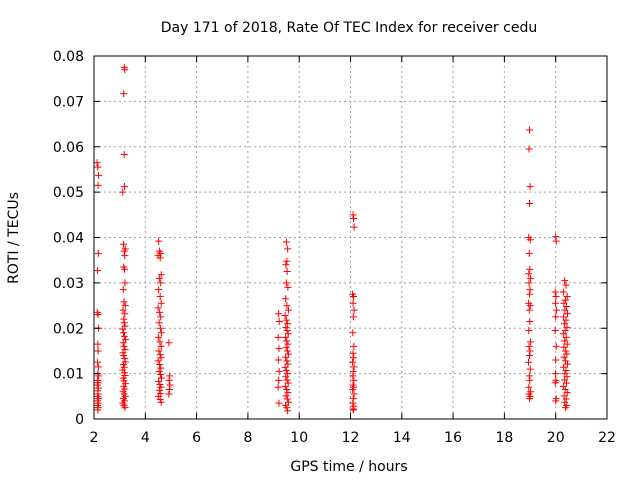  What do you see at coordinates (247, 438) in the screenshot?
I see `x-tick-label: 8` at bounding box center [247, 438].